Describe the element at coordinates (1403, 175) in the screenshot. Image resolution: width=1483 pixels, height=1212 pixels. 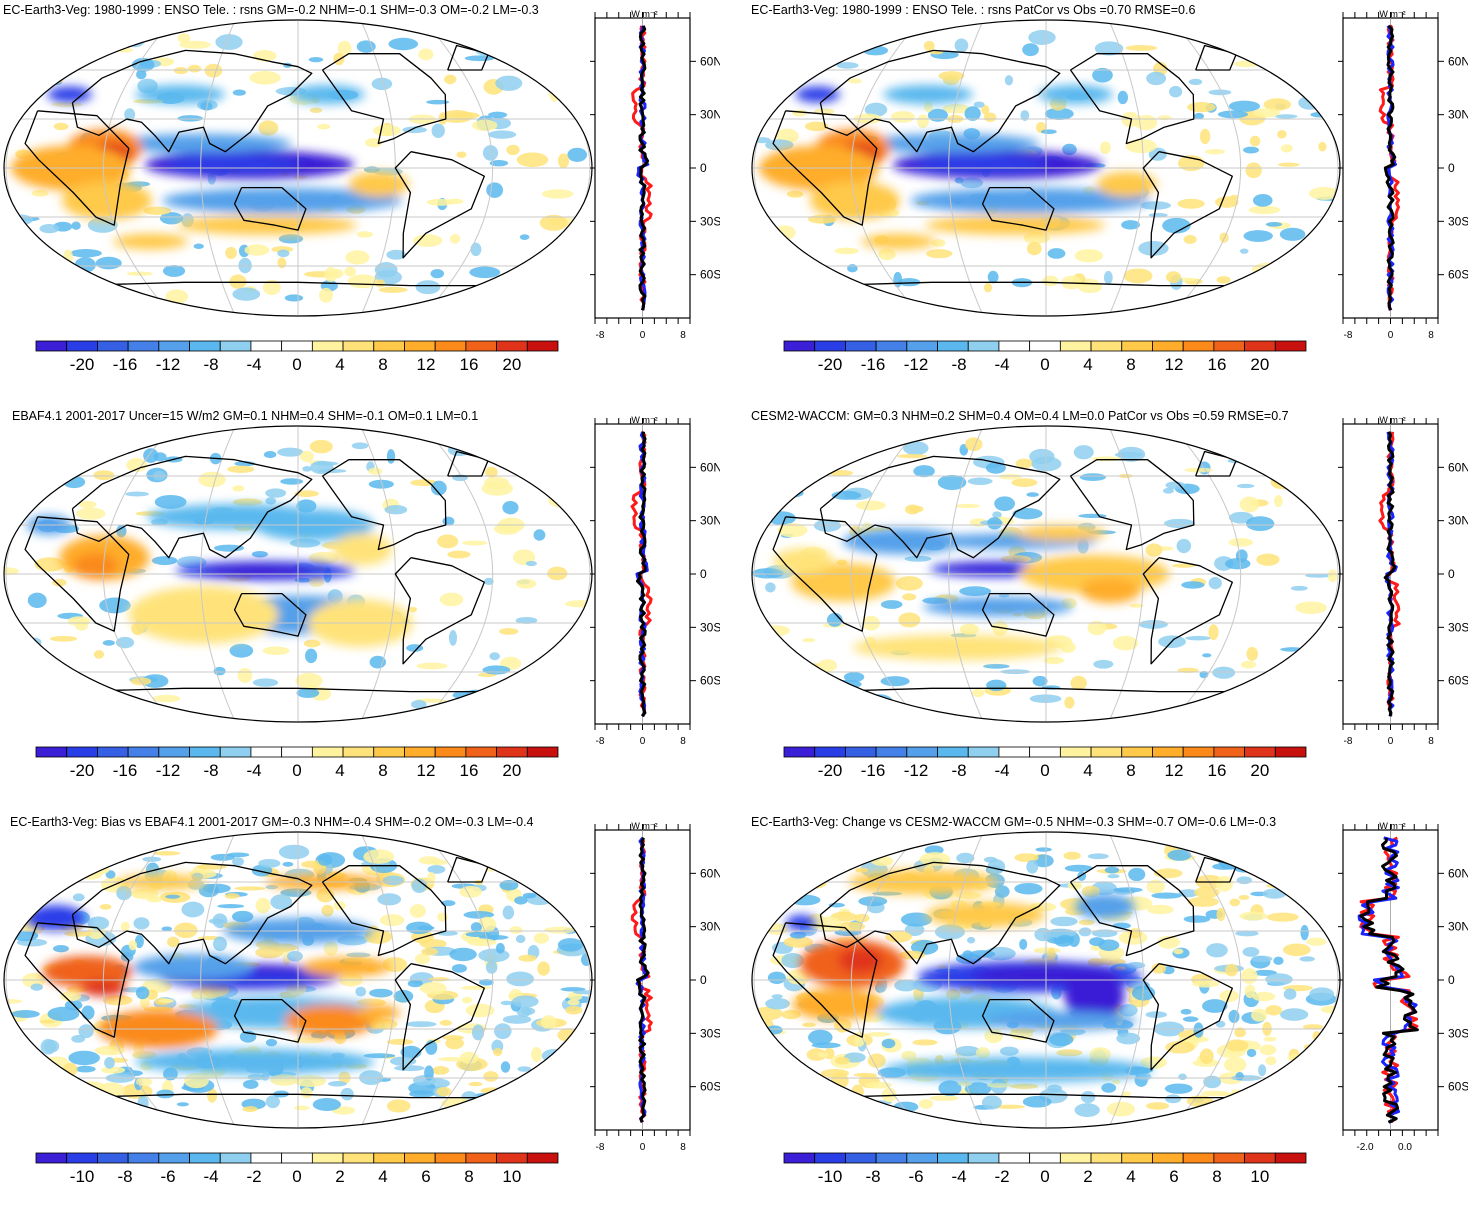
I see `zonal-mean-plot: W m⁻² 60N 30N 0 30S 60S -8 0 8` at that location.